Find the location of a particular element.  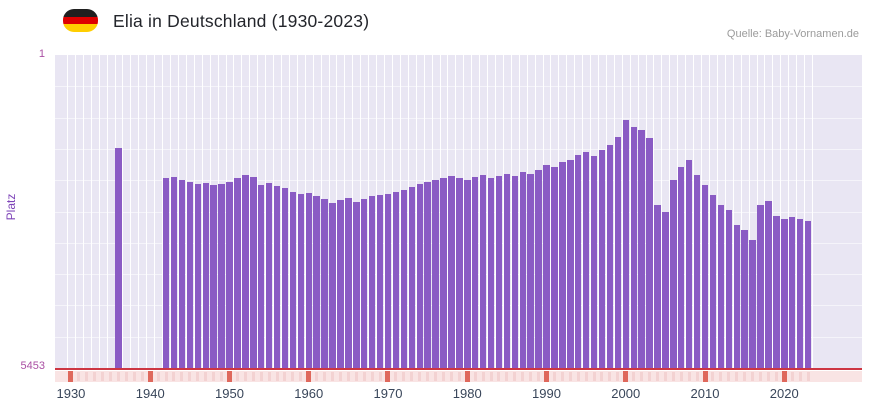

year-tick-1932 is located at coordinates (87, 376).